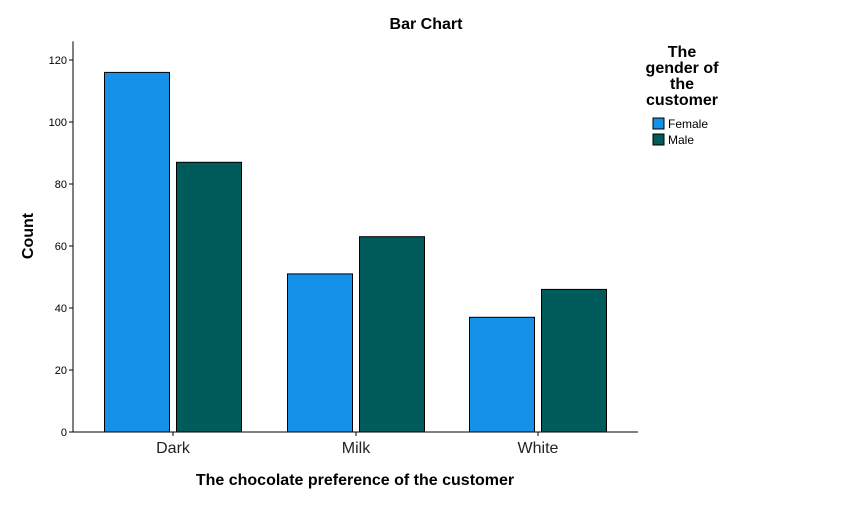  I want to click on legend-title-line: the, so click(682, 84).